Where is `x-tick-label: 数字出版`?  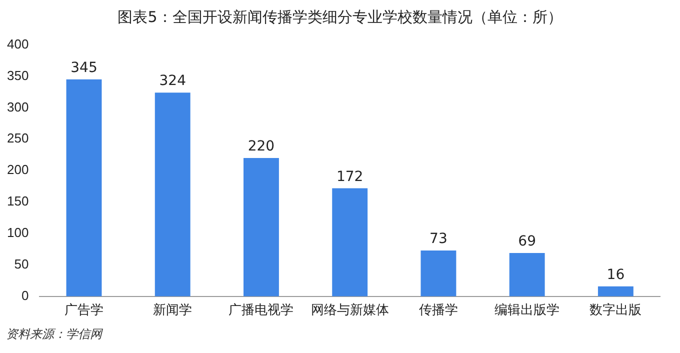
x-tick-label: 数字出版 is located at coordinates (616, 309).